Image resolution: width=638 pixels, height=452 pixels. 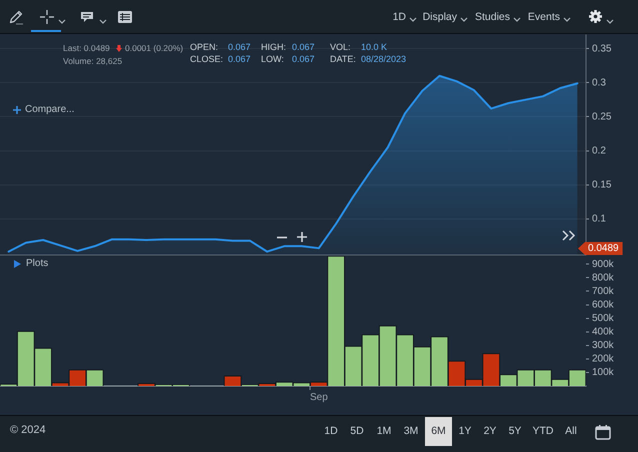 What do you see at coordinates (544, 17) in the screenshot?
I see `text: Events` at bounding box center [544, 17].